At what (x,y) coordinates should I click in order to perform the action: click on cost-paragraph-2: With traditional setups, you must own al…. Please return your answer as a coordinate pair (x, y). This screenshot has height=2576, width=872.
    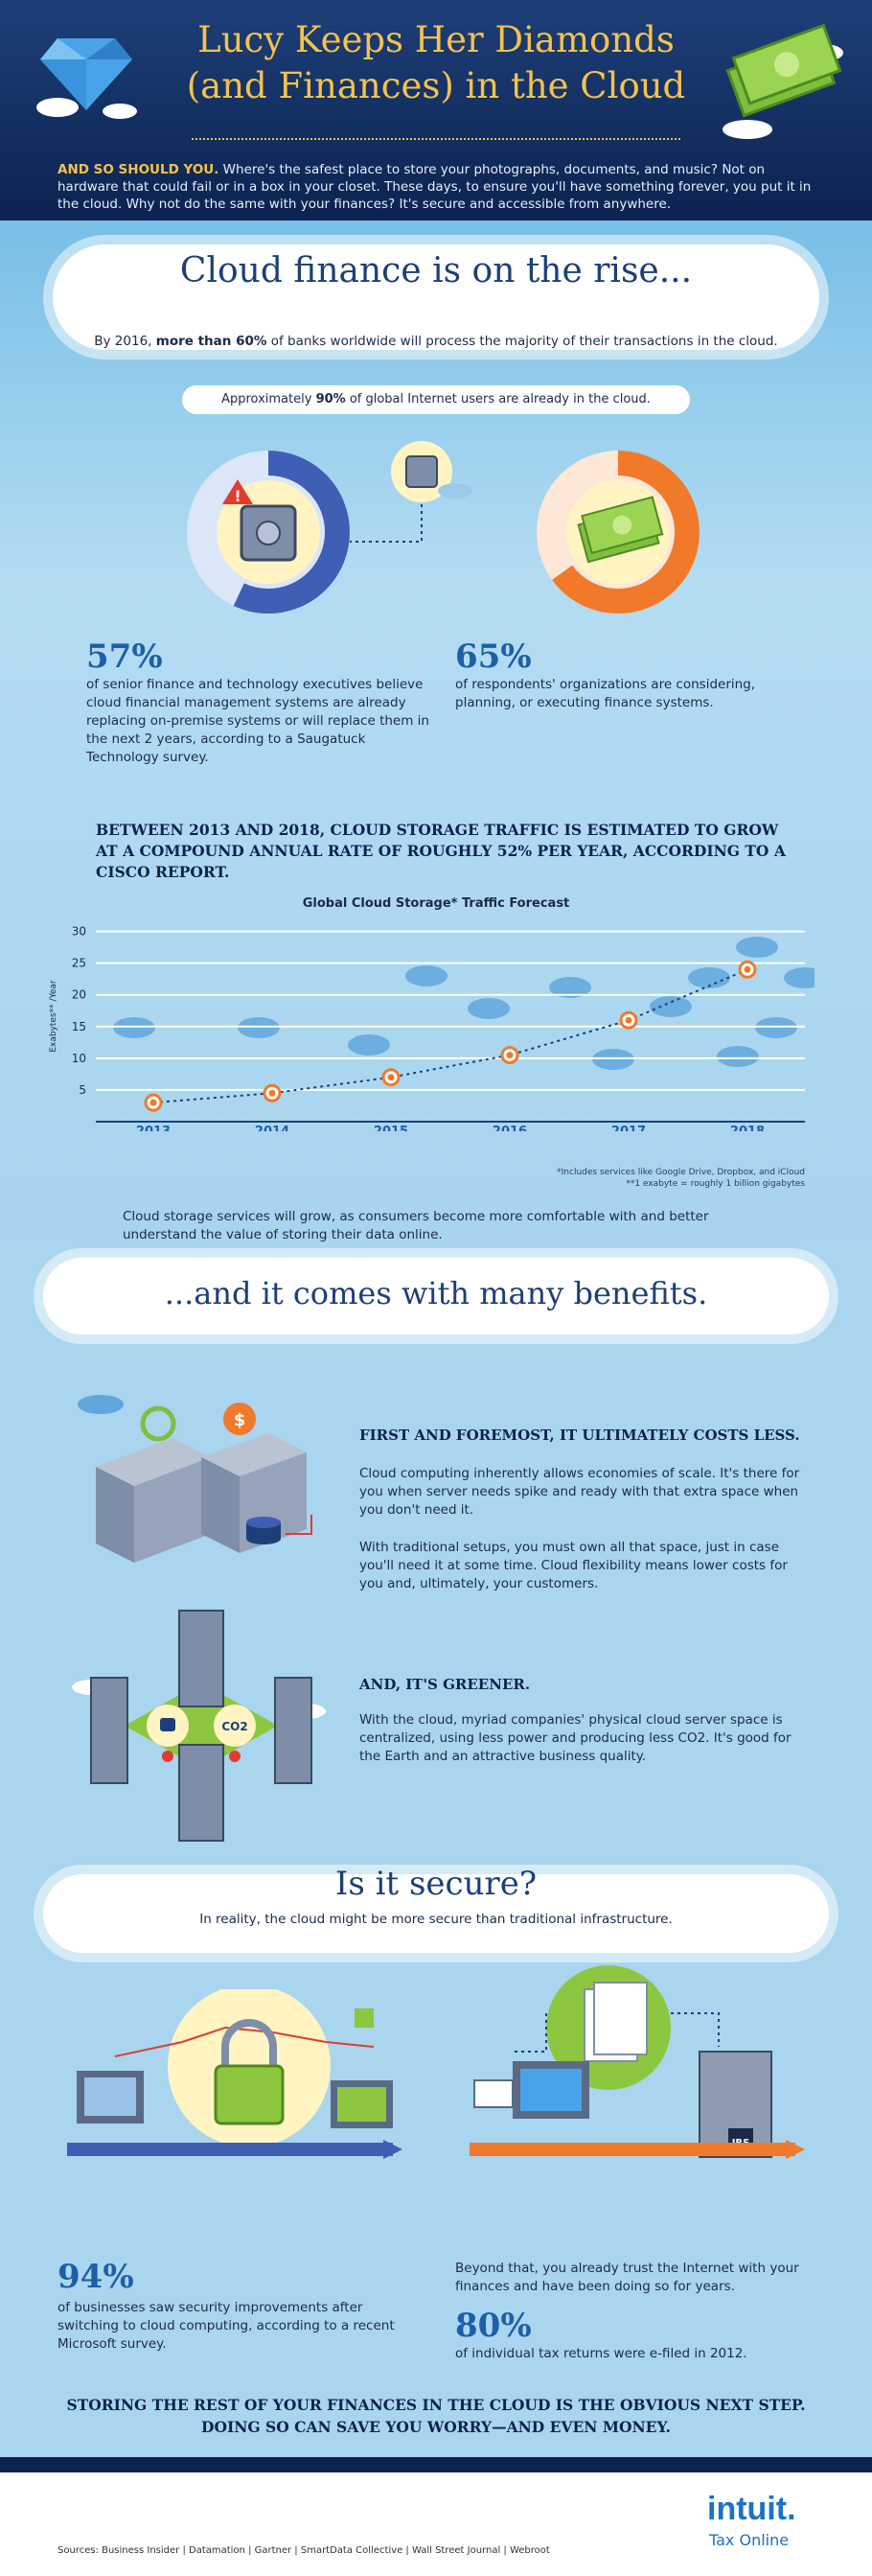
    Looking at the image, I should click on (573, 1566).